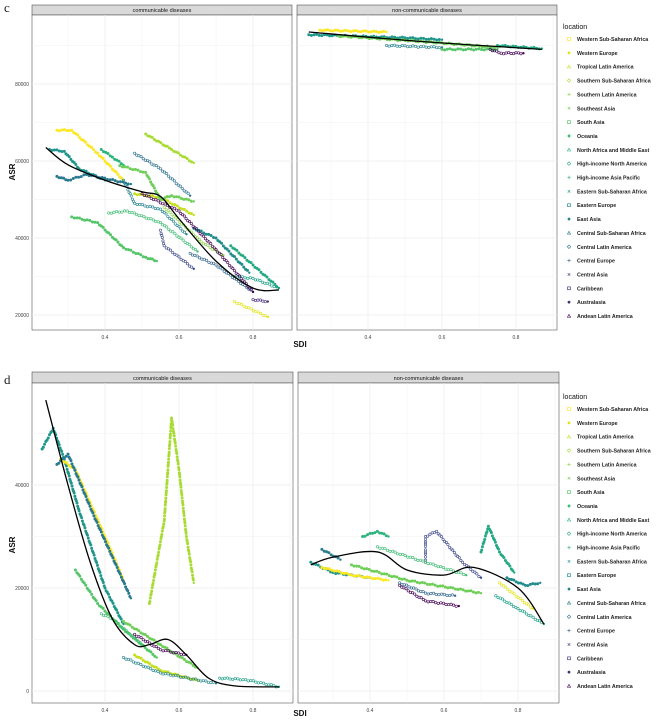  Describe the element at coordinates (606, 534) in the screenshot. I see `legend-item: High-income North America` at that location.